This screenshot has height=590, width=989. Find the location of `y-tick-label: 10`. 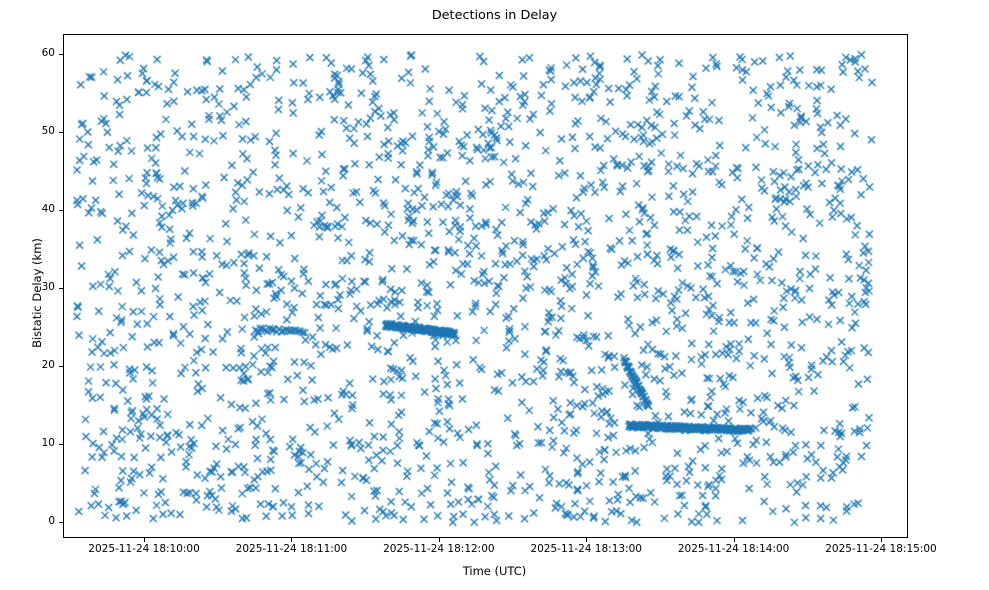

y-tick-label: 10 is located at coordinates (48, 443).